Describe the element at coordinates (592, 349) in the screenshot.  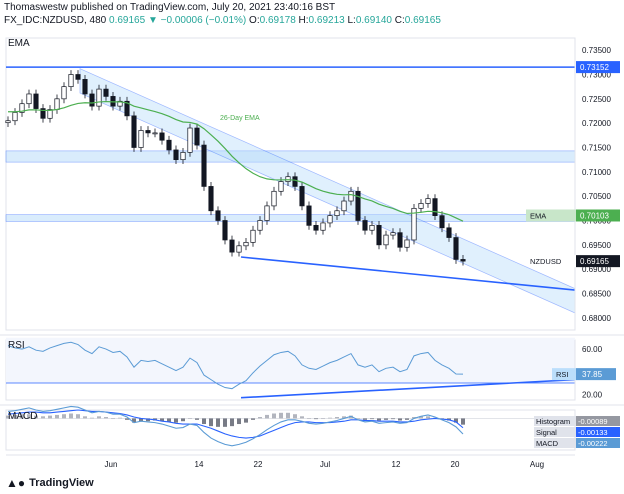
I see `rsi-tick-label: 60.00` at that location.